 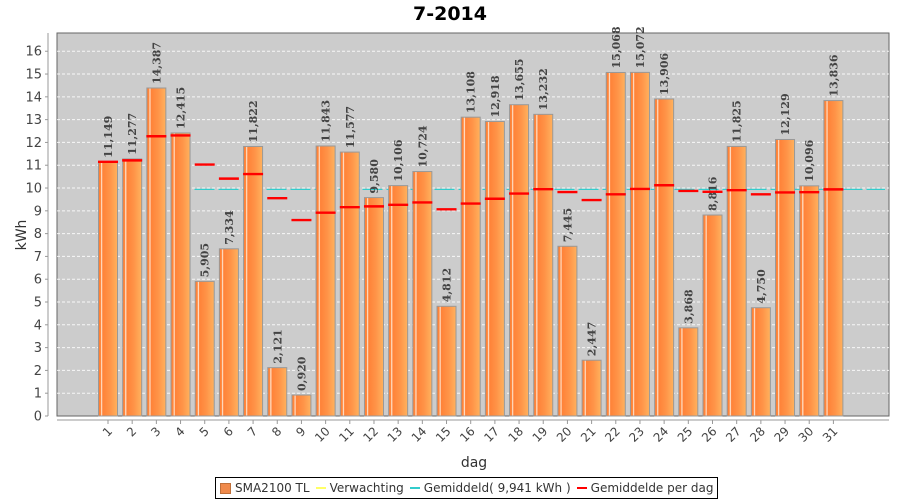 What do you see at coordinates (277, 346) in the screenshot?
I see `bar-data-label: 2,121` at bounding box center [277, 346].